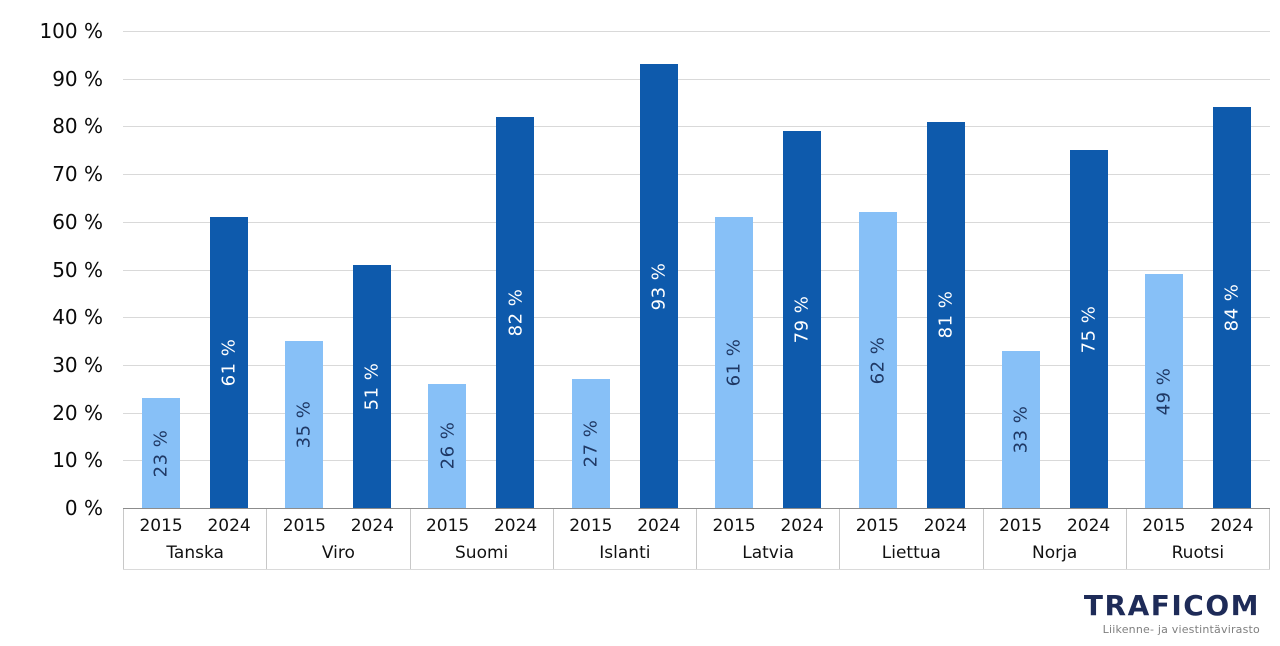 The image size is (1280, 646). I want to click on bar-label-wrap: 51 %, so click(372, 386).